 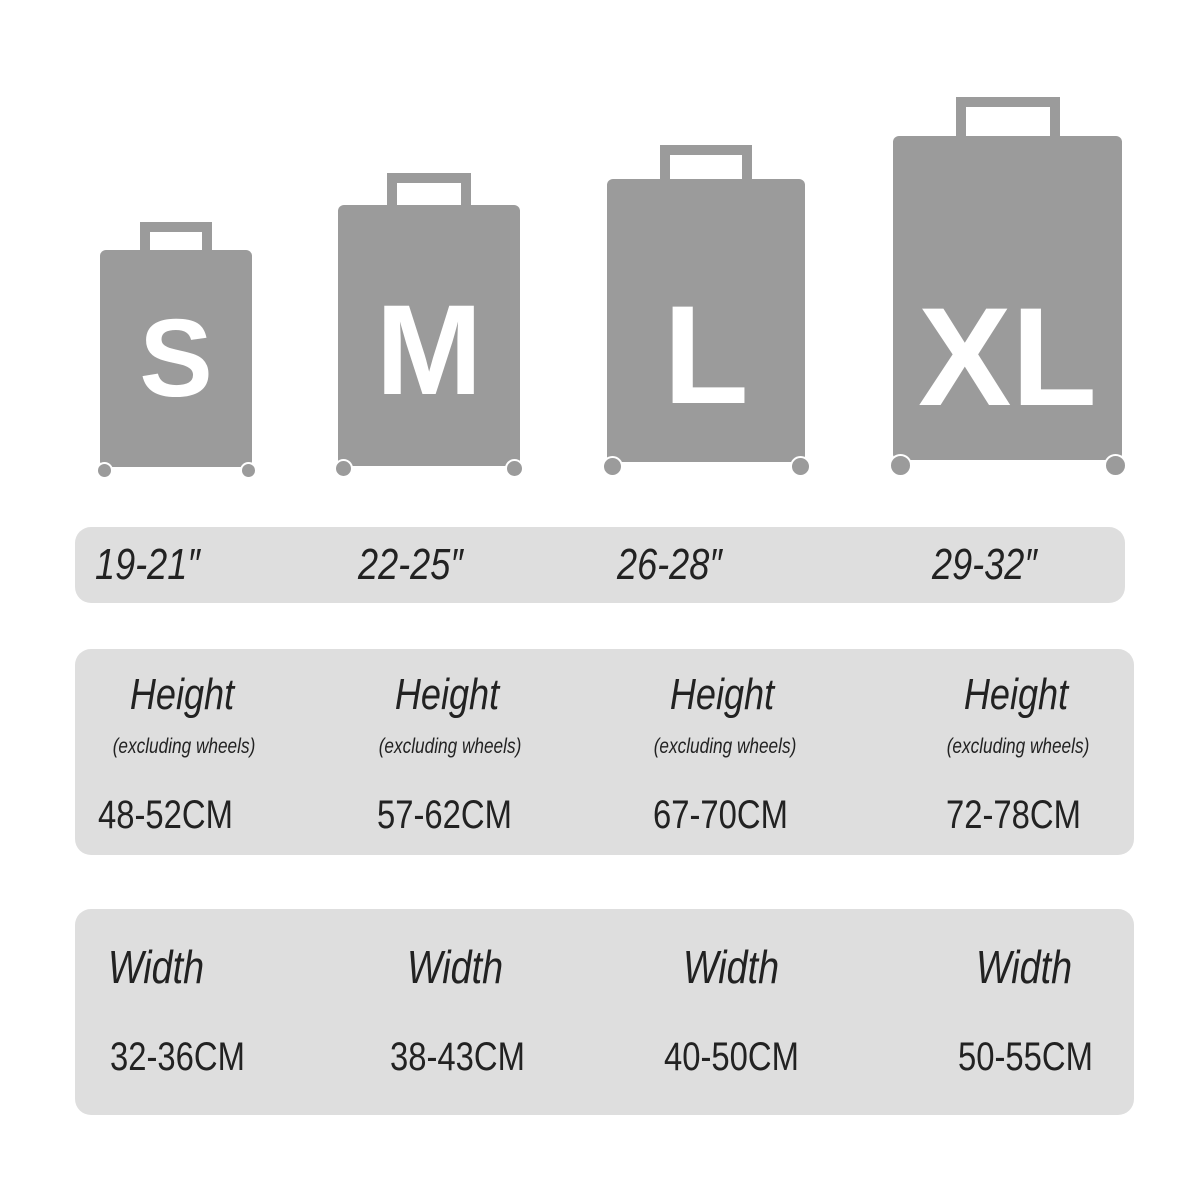 I want to click on height-value: 67-70CM, so click(x=720, y=815).